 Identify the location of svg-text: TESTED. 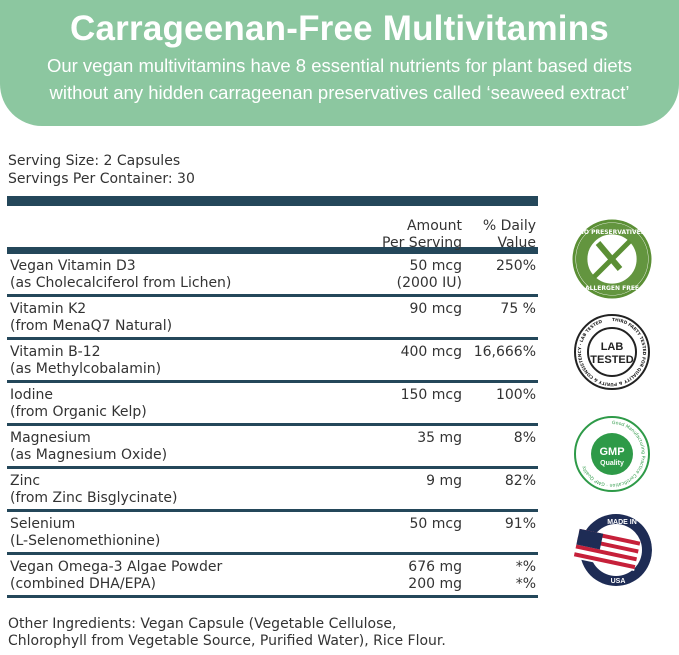
(611, 360).